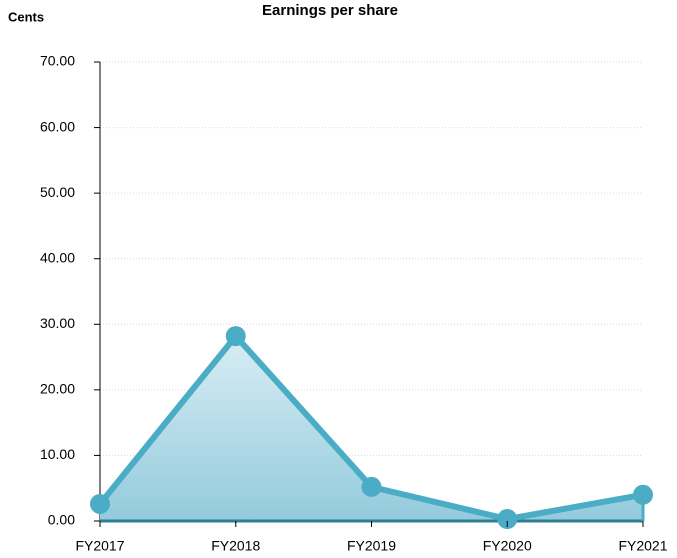  I want to click on y-tick-label: 10.00, so click(57, 454).